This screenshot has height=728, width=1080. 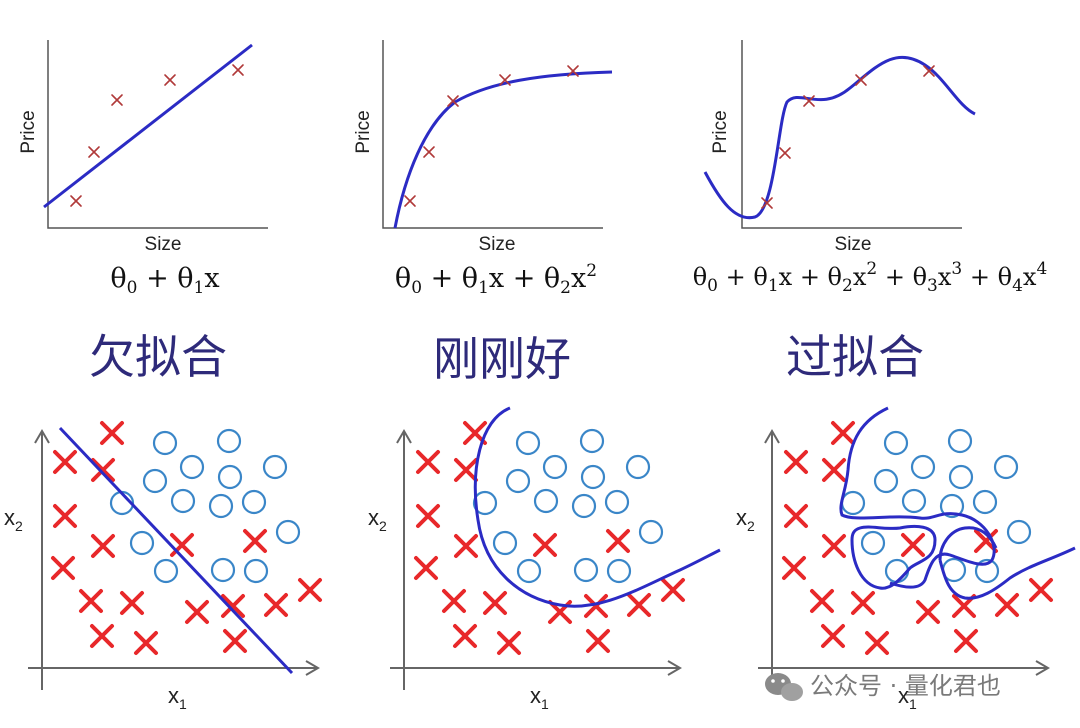 I want to click on classification-goodfit-panel: x2 x1, so click(x=544, y=559).